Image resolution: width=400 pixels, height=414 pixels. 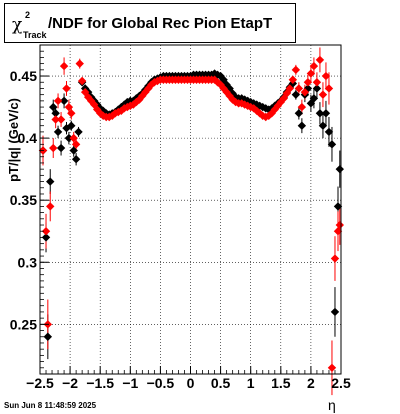 I want to click on x-tick-label: −1.5, so click(x=100, y=383).